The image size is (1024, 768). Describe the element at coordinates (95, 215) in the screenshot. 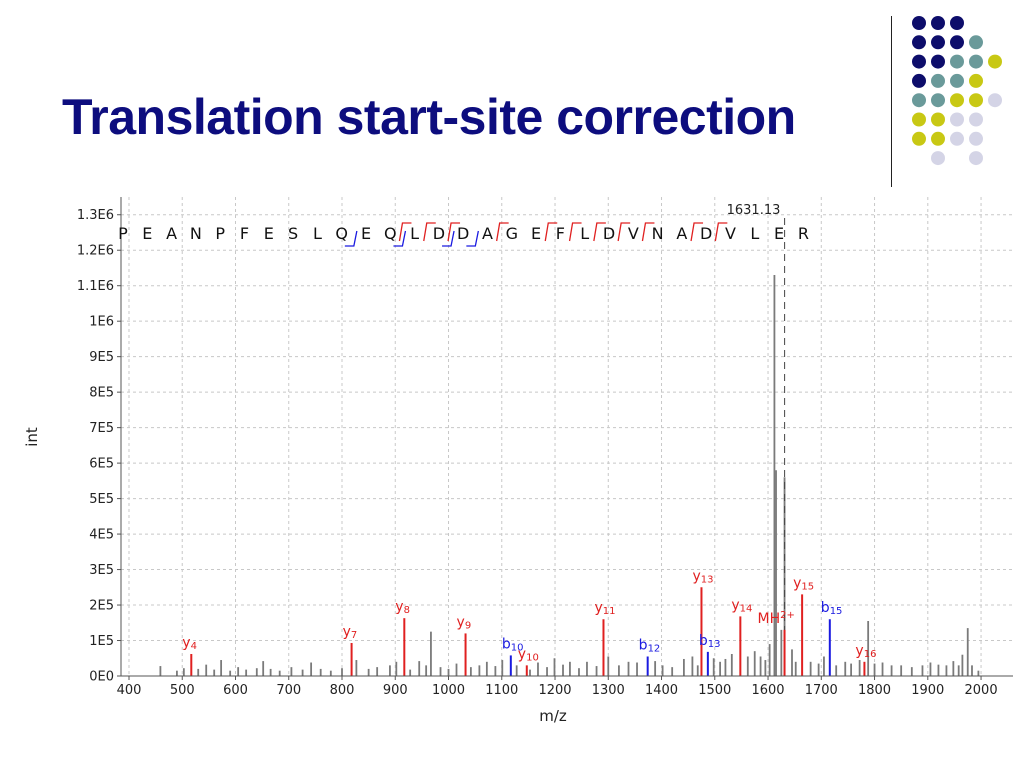

I see `y-tick-label: 1.3E6` at that location.